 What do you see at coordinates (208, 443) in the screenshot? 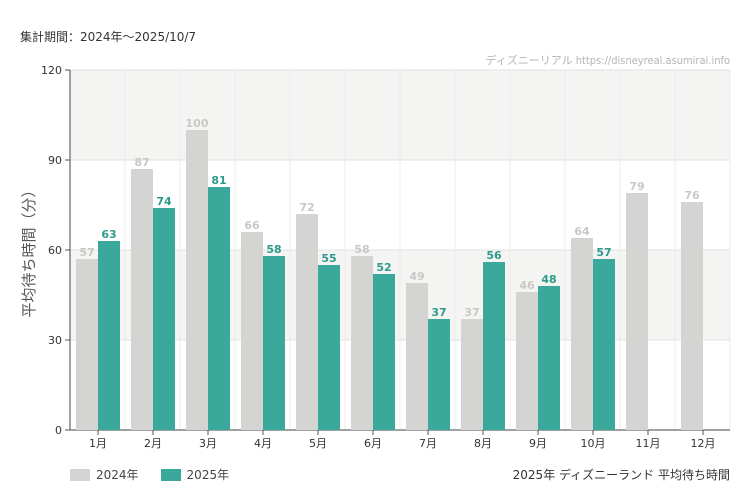
I see `x-tick-label: 3月` at bounding box center [208, 443].